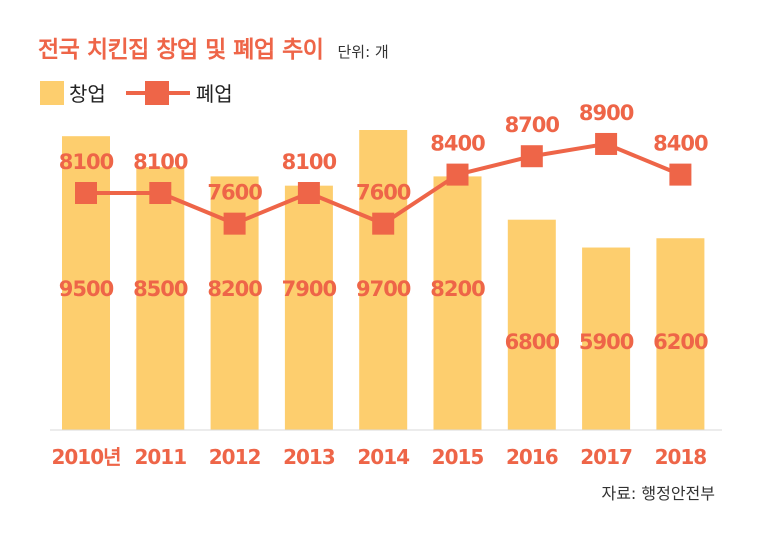 Image resolution: width=767 pixels, height=546 pixels. Describe the element at coordinates (309, 289) in the screenshot. I see `label-startup-value: 7900` at that location.